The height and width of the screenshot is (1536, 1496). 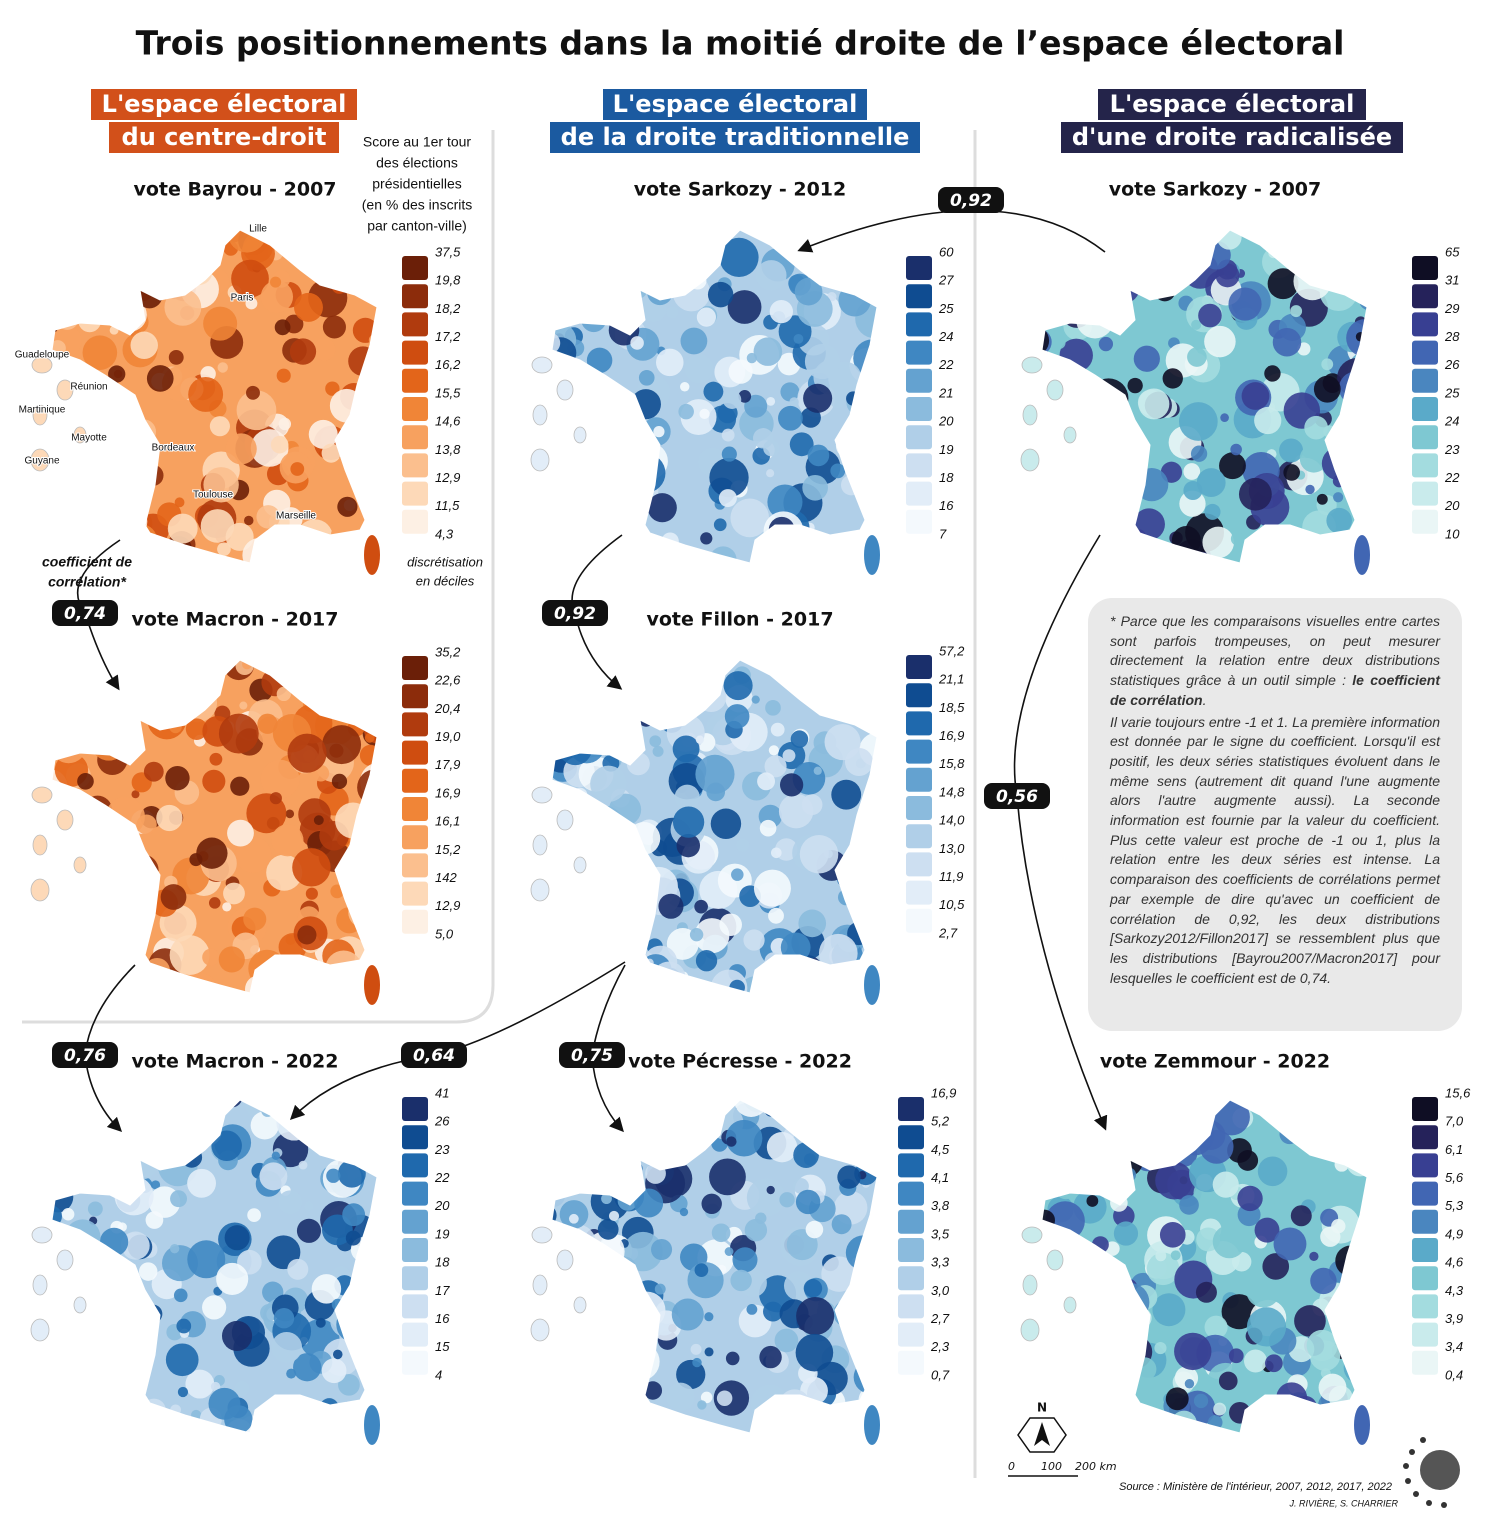 I want to click on map-fill, so click(x=714, y=1266).